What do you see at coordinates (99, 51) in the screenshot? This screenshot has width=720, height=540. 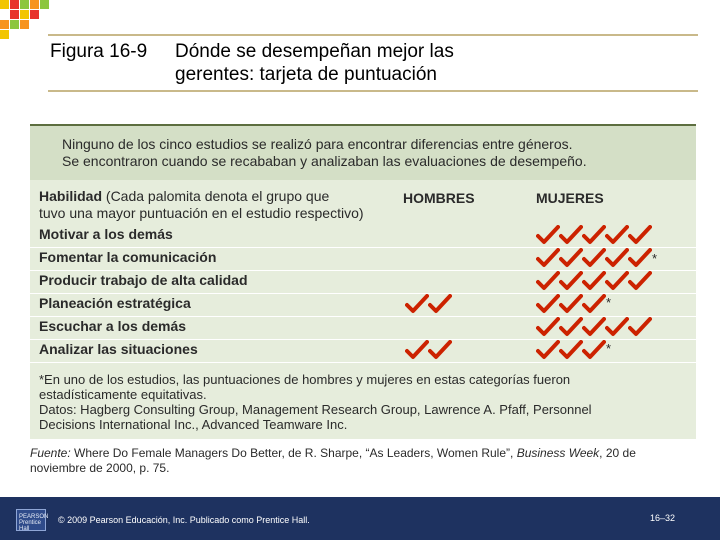 I see `figure-number: Figura 16-9` at bounding box center [99, 51].